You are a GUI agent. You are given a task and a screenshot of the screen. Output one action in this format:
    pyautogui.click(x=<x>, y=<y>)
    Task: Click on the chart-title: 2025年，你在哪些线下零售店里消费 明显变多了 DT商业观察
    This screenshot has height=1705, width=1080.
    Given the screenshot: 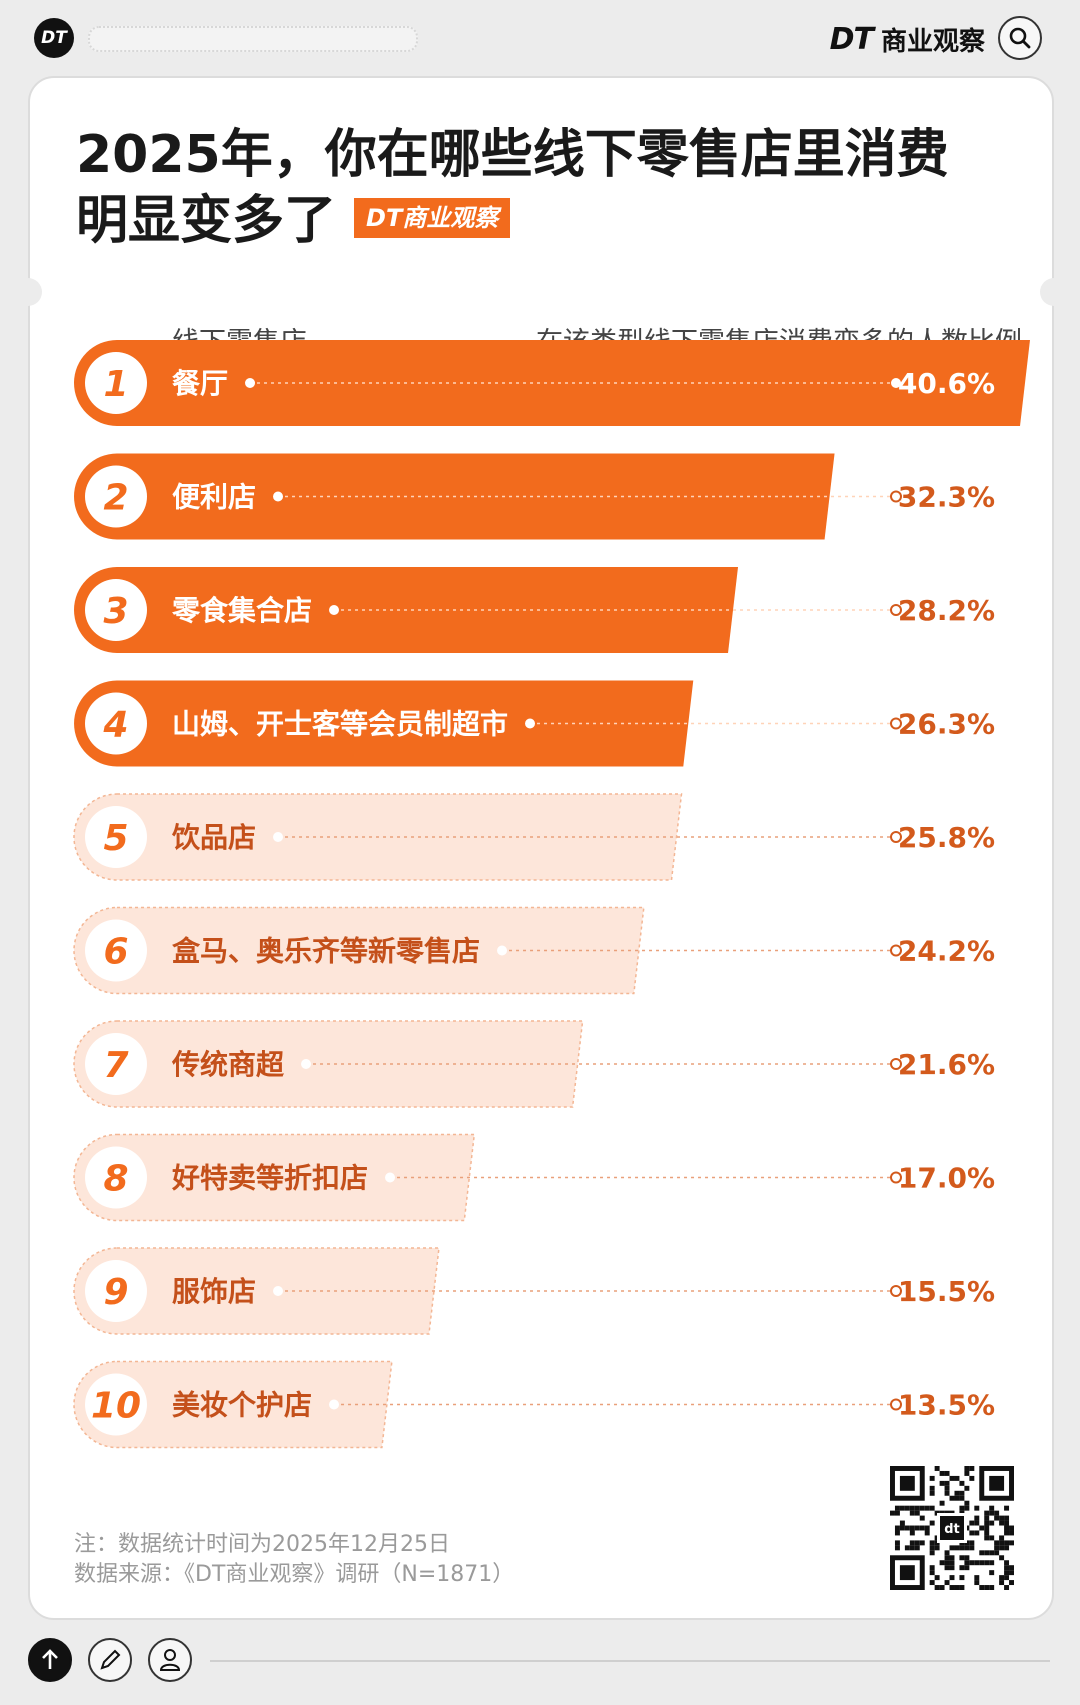 What is the action you would take?
    pyautogui.click(x=541, y=188)
    